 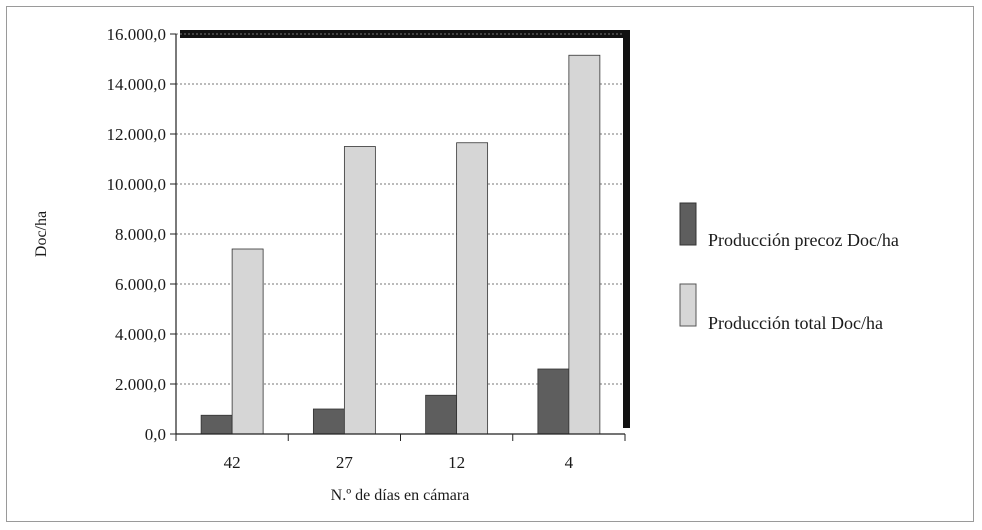 What do you see at coordinates (140, 384) in the screenshot?
I see `y-tick-label: 2.000,0` at bounding box center [140, 384].